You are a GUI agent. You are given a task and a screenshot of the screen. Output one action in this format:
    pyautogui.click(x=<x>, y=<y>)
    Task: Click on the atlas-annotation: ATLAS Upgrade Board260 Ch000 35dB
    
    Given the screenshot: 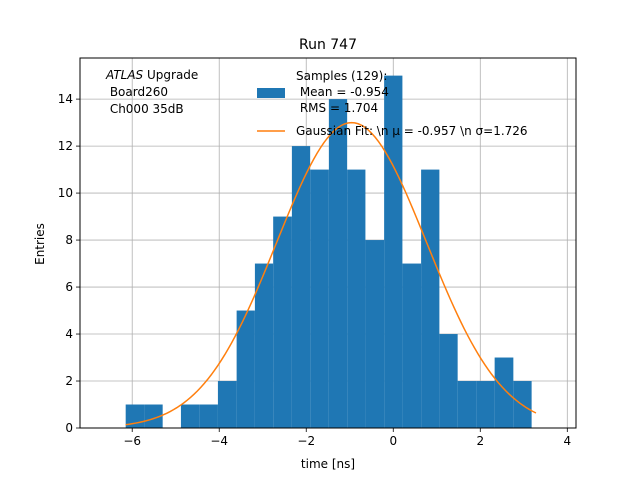 What is the action you would take?
    pyautogui.click(x=151, y=92)
    